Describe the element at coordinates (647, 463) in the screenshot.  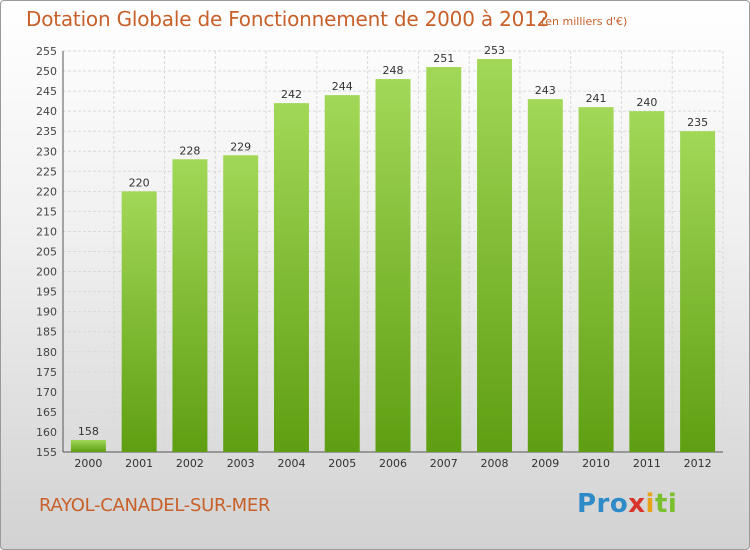
I see `x-tick-label: 2011` at that location.